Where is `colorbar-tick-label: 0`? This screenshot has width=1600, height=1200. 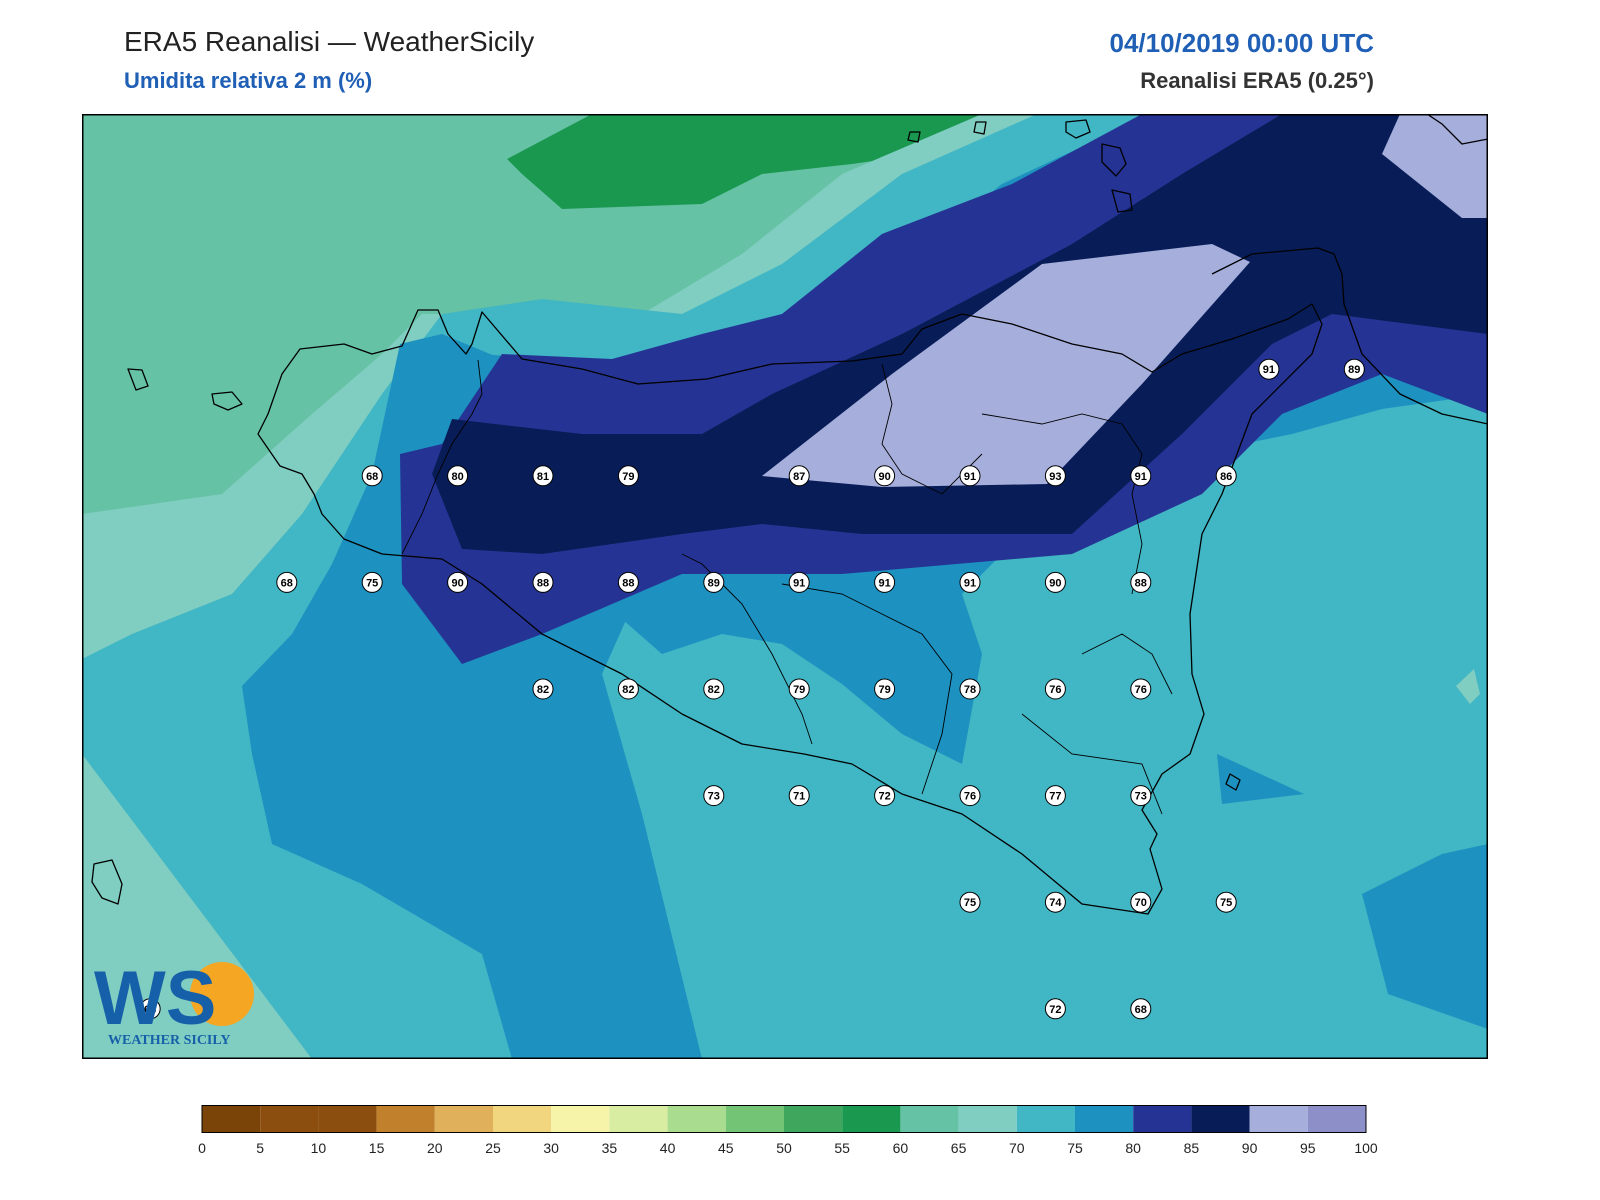
colorbar-tick-label: 0 is located at coordinates (202, 1148).